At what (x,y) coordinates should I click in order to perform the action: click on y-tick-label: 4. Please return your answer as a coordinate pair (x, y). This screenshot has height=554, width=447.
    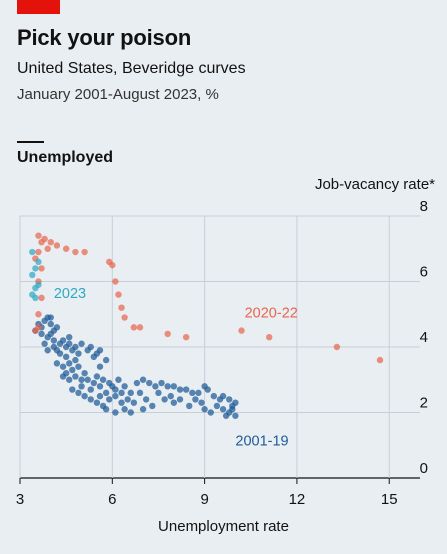
    Looking at the image, I should click on (424, 337).